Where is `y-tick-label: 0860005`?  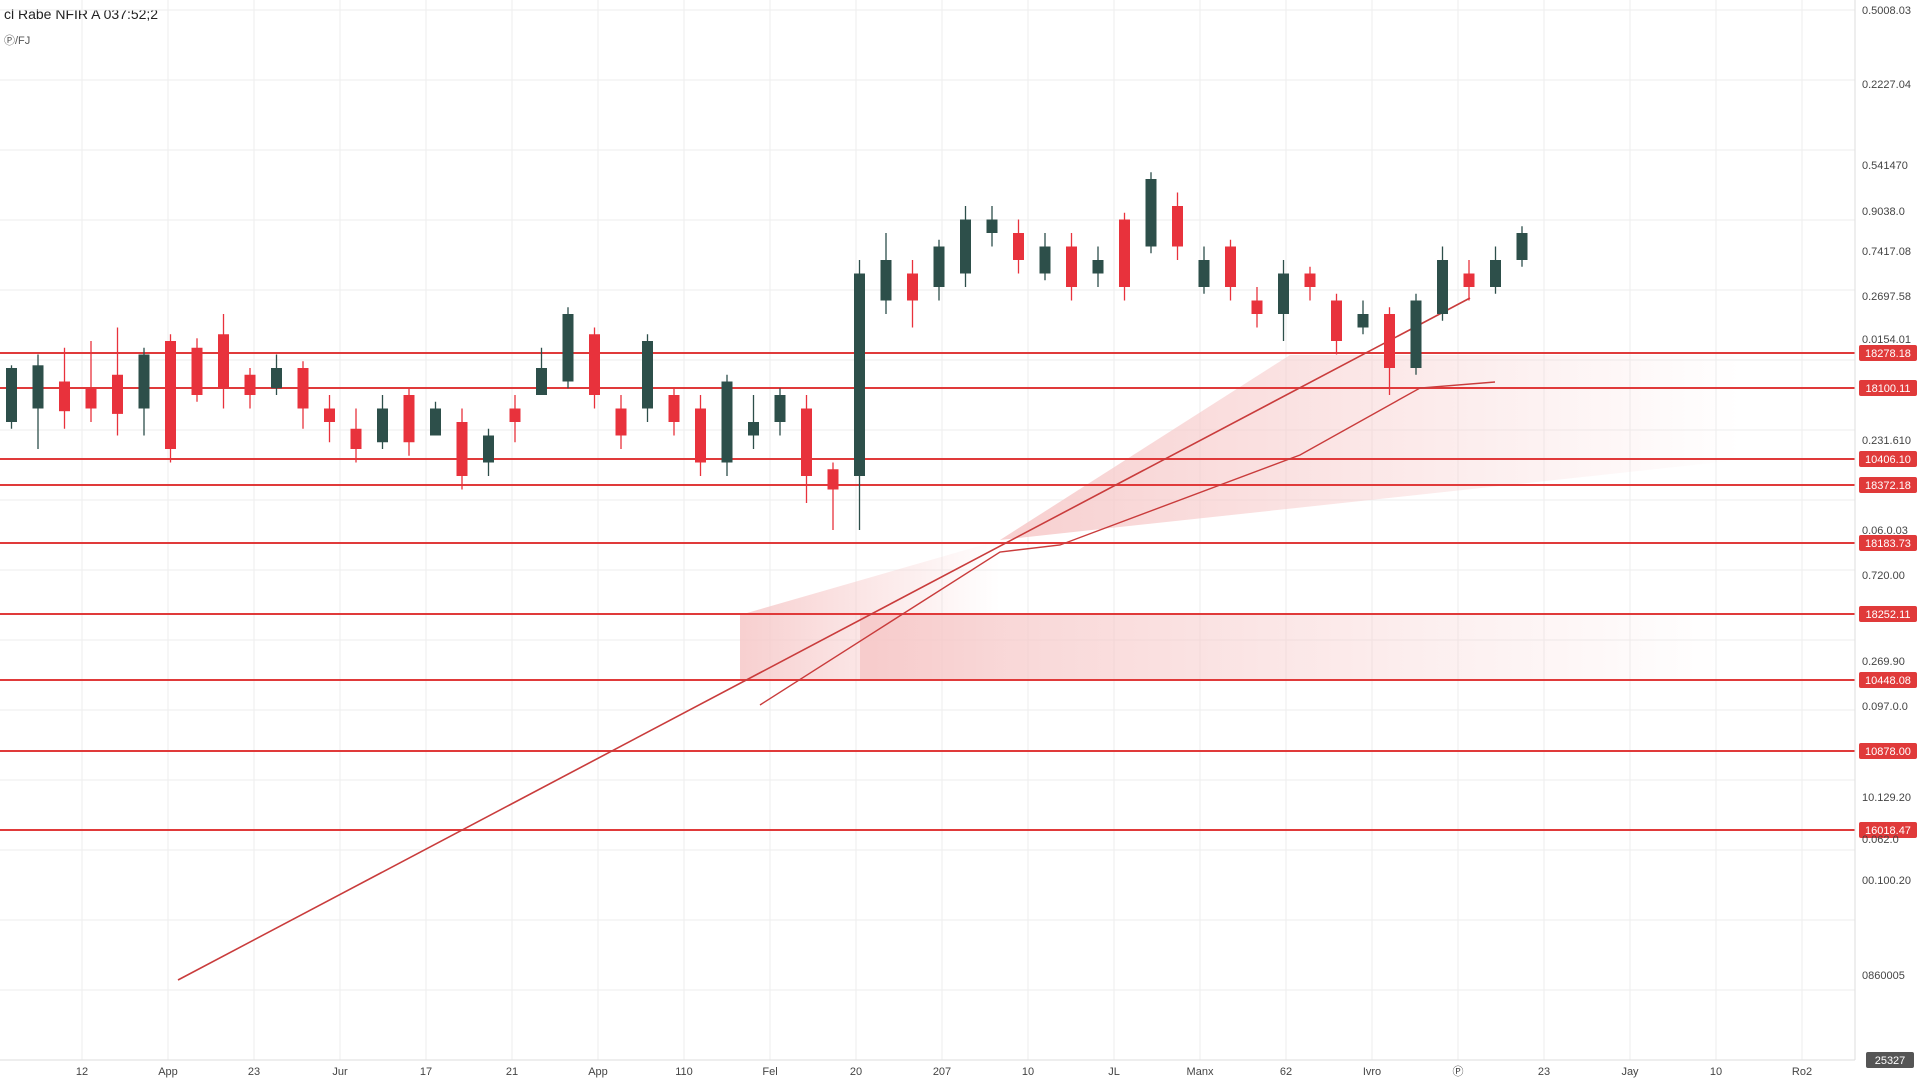
y-tick-label: 0860005 is located at coordinates (1883, 976).